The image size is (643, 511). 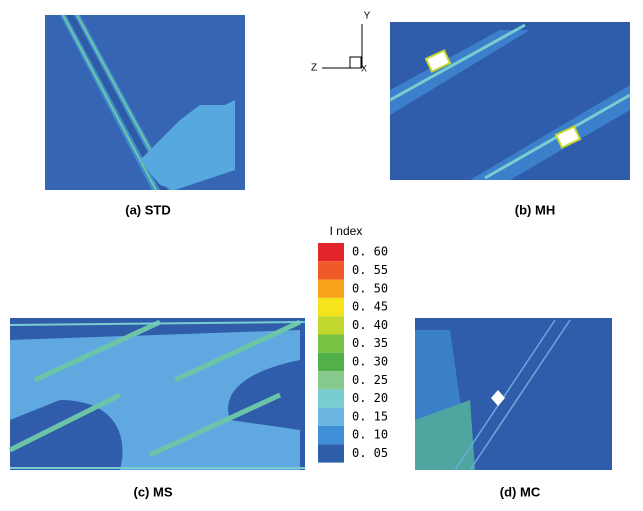 What do you see at coordinates (510, 101) in the screenshot?
I see `panel-b` at bounding box center [510, 101].